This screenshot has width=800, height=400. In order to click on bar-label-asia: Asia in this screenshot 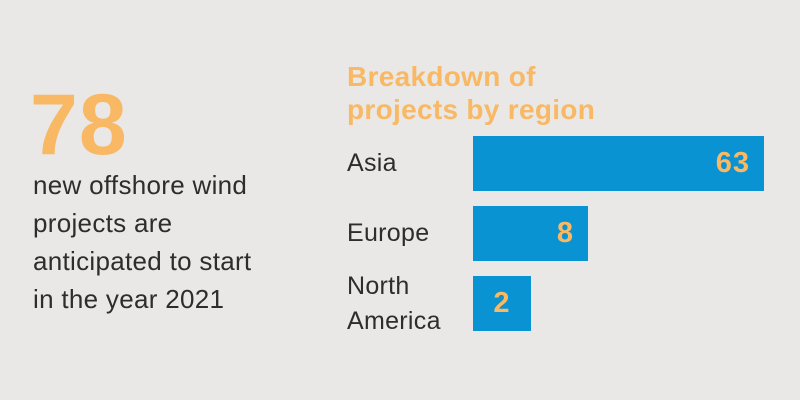, I will do `click(372, 163)`.